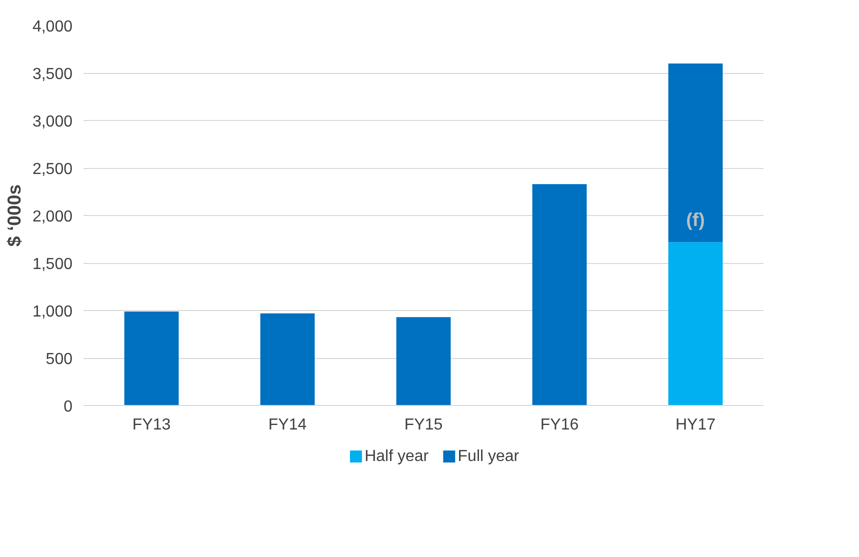 Image resolution: width=859 pixels, height=557 pixels. Describe the element at coordinates (52, 169) in the screenshot. I see `y-tick-label: 2,500` at that location.